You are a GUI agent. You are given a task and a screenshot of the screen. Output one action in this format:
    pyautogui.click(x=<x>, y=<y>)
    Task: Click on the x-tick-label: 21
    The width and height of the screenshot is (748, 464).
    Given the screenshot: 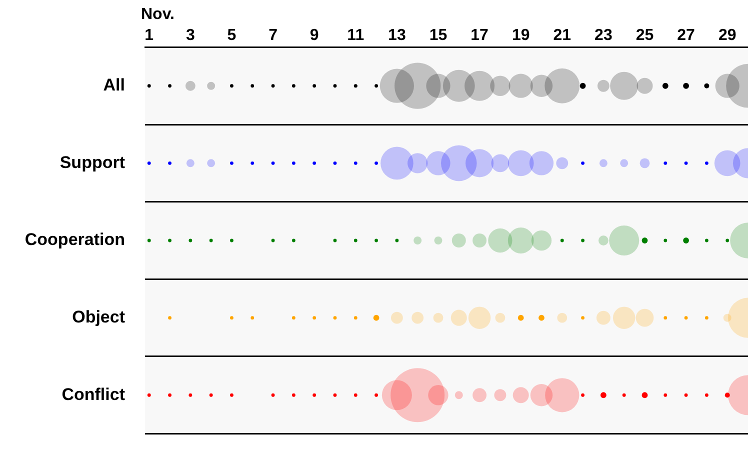 What is the action you would take?
    pyautogui.click(x=562, y=35)
    